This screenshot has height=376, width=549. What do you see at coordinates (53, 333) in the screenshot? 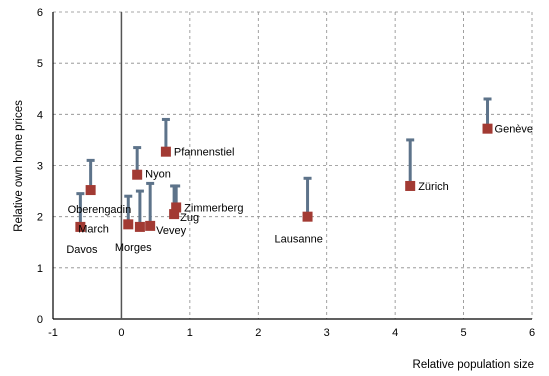
I see `x-tick-label: -1` at bounding box center [53, 333].